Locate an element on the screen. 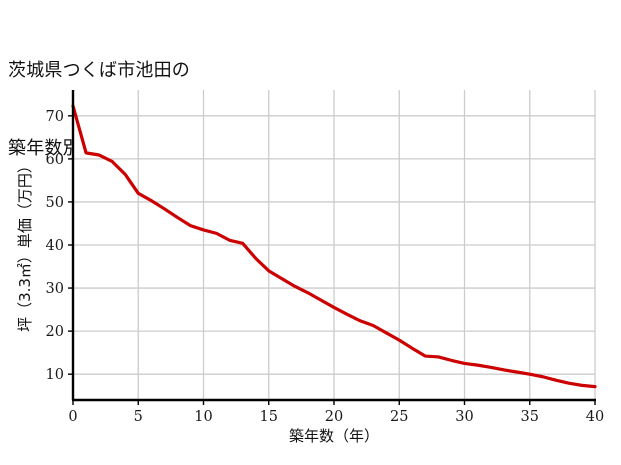 The width and height of the screenshot is (621, 465). x-tick-label: 0 is located at coordinates (72, 417).